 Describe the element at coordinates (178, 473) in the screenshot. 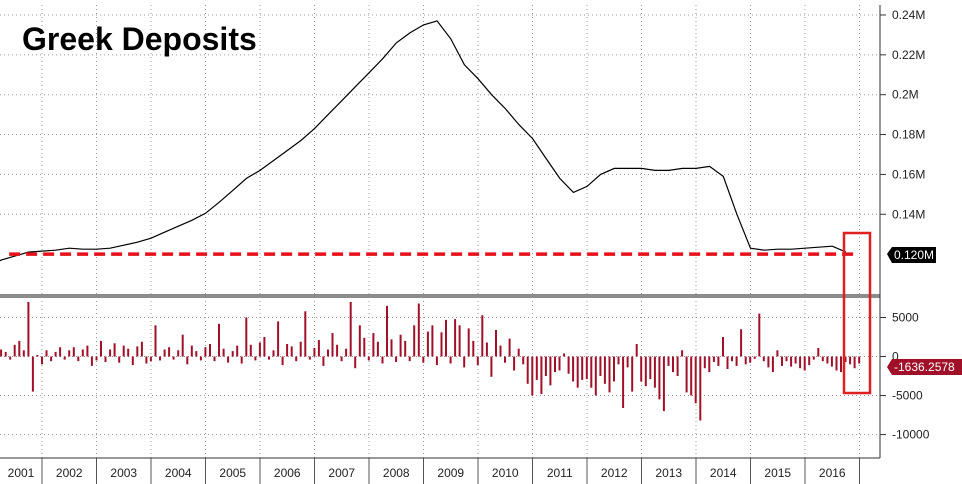

I see `x-tick-label: 2004` at that location.